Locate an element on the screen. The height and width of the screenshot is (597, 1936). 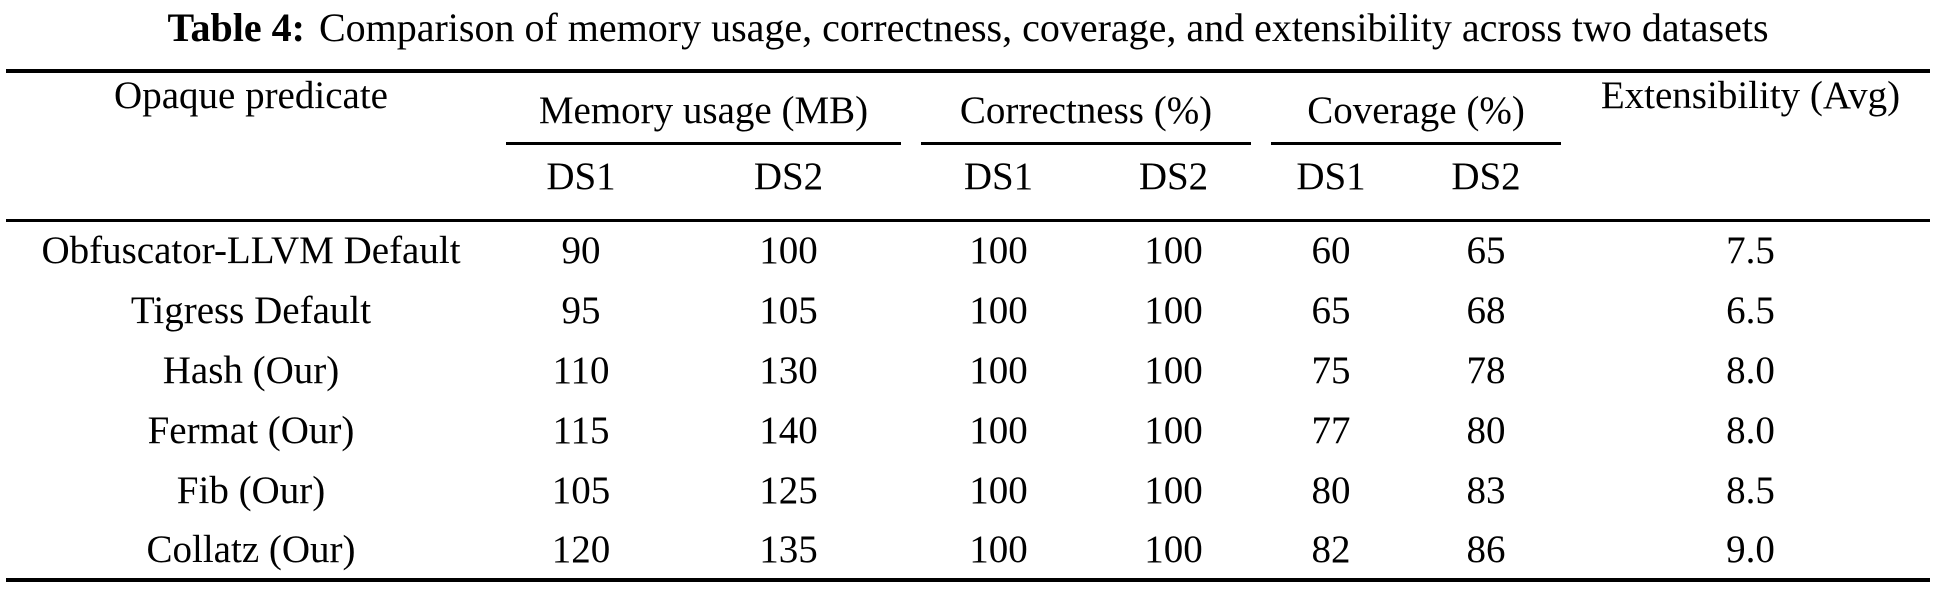
cell-memory-ds1: 90 is located at coordinates (581, 249).